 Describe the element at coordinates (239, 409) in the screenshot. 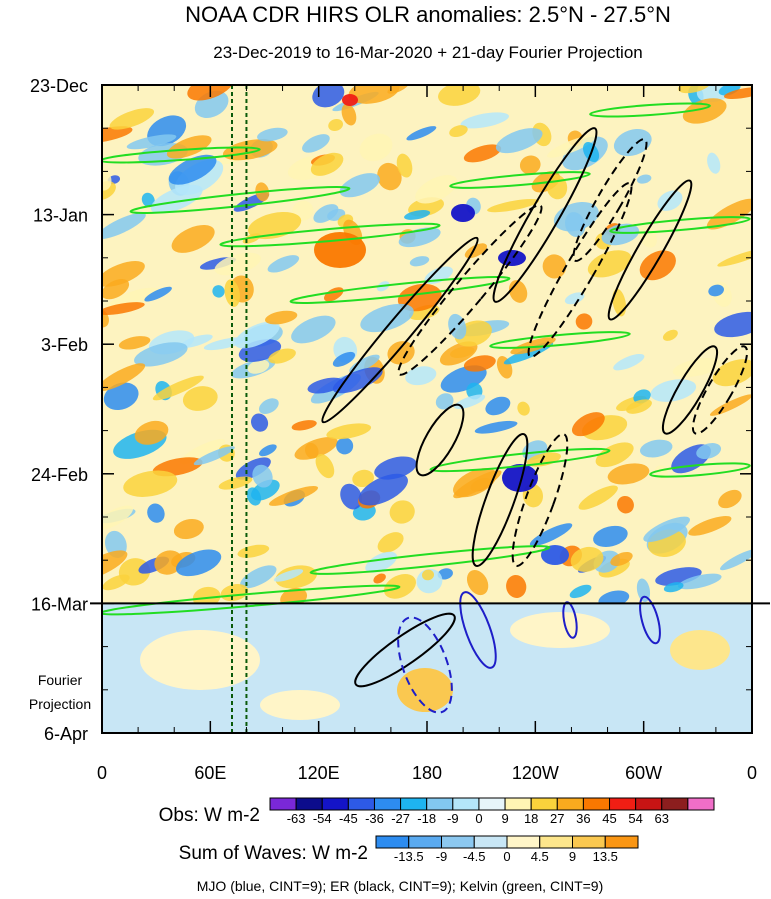

I see `longitude-markers` at that location.